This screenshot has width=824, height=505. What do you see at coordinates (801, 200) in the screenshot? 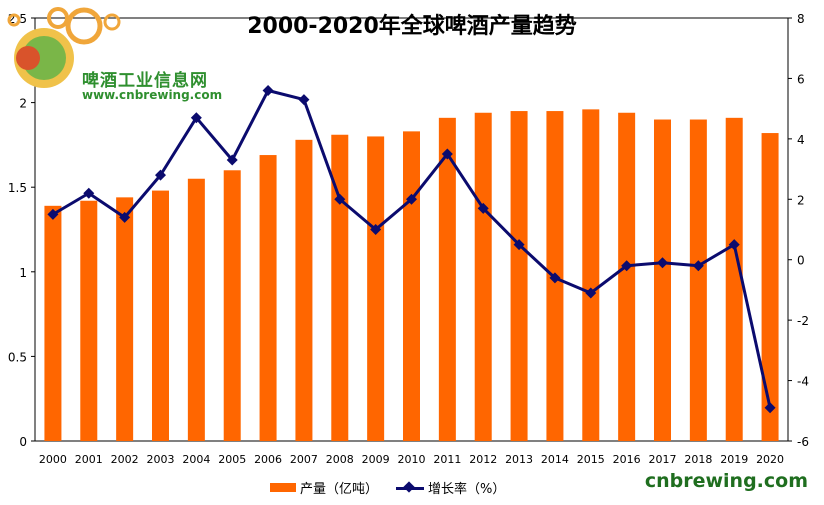
I see `y-right-tick-label: 2` at bounding box center [801, 200].